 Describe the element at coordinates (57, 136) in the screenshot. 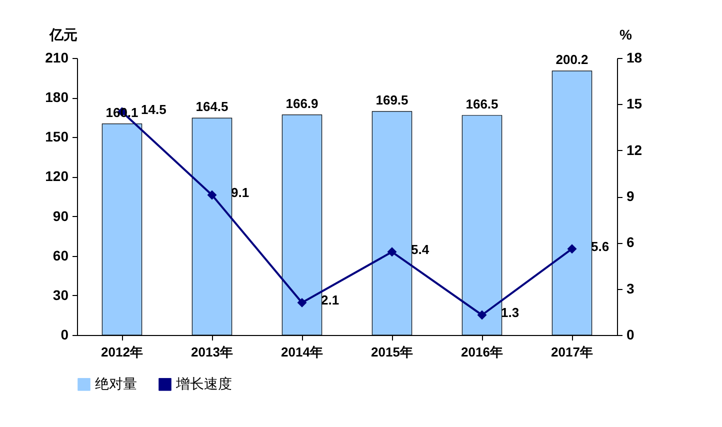

I see `y-tick-label: 150` at that location.